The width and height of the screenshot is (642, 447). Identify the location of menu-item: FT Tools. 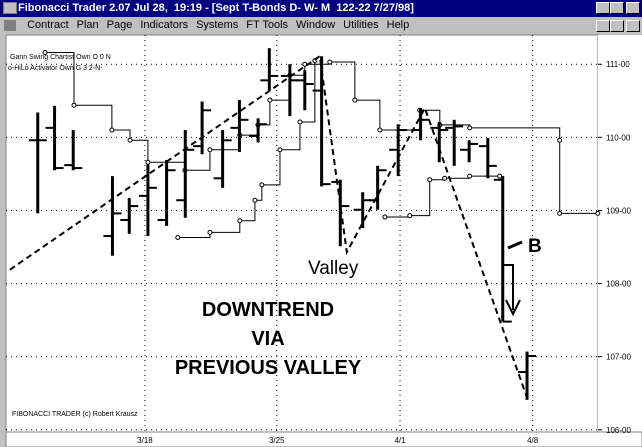
(267, 25).